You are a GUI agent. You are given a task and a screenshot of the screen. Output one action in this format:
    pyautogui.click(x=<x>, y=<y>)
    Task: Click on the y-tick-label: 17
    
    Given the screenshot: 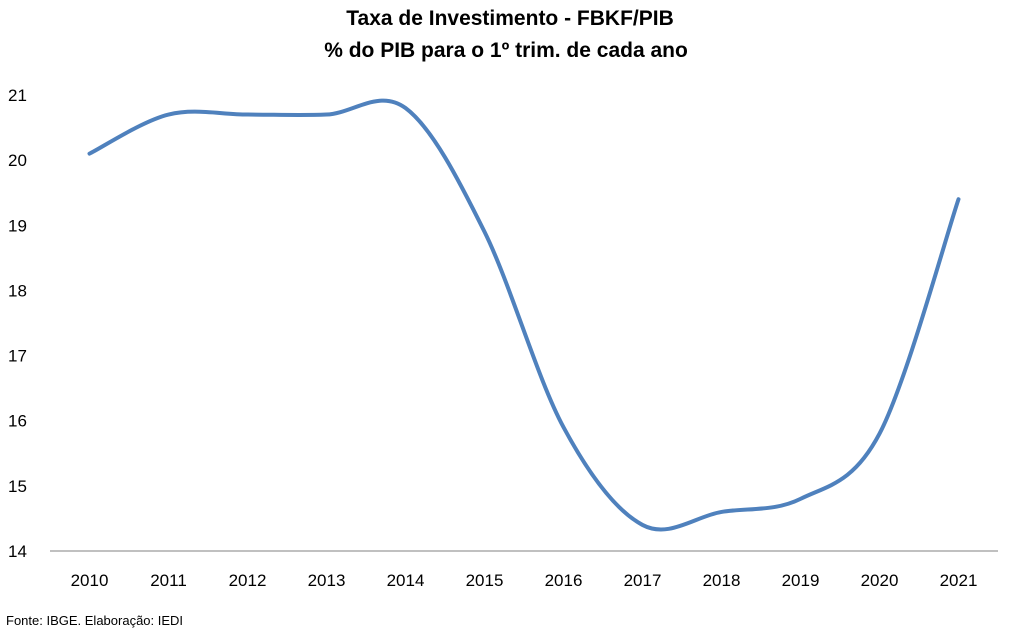 What is the action you would take?
    pyautogui.click(x=17, y=356)
    